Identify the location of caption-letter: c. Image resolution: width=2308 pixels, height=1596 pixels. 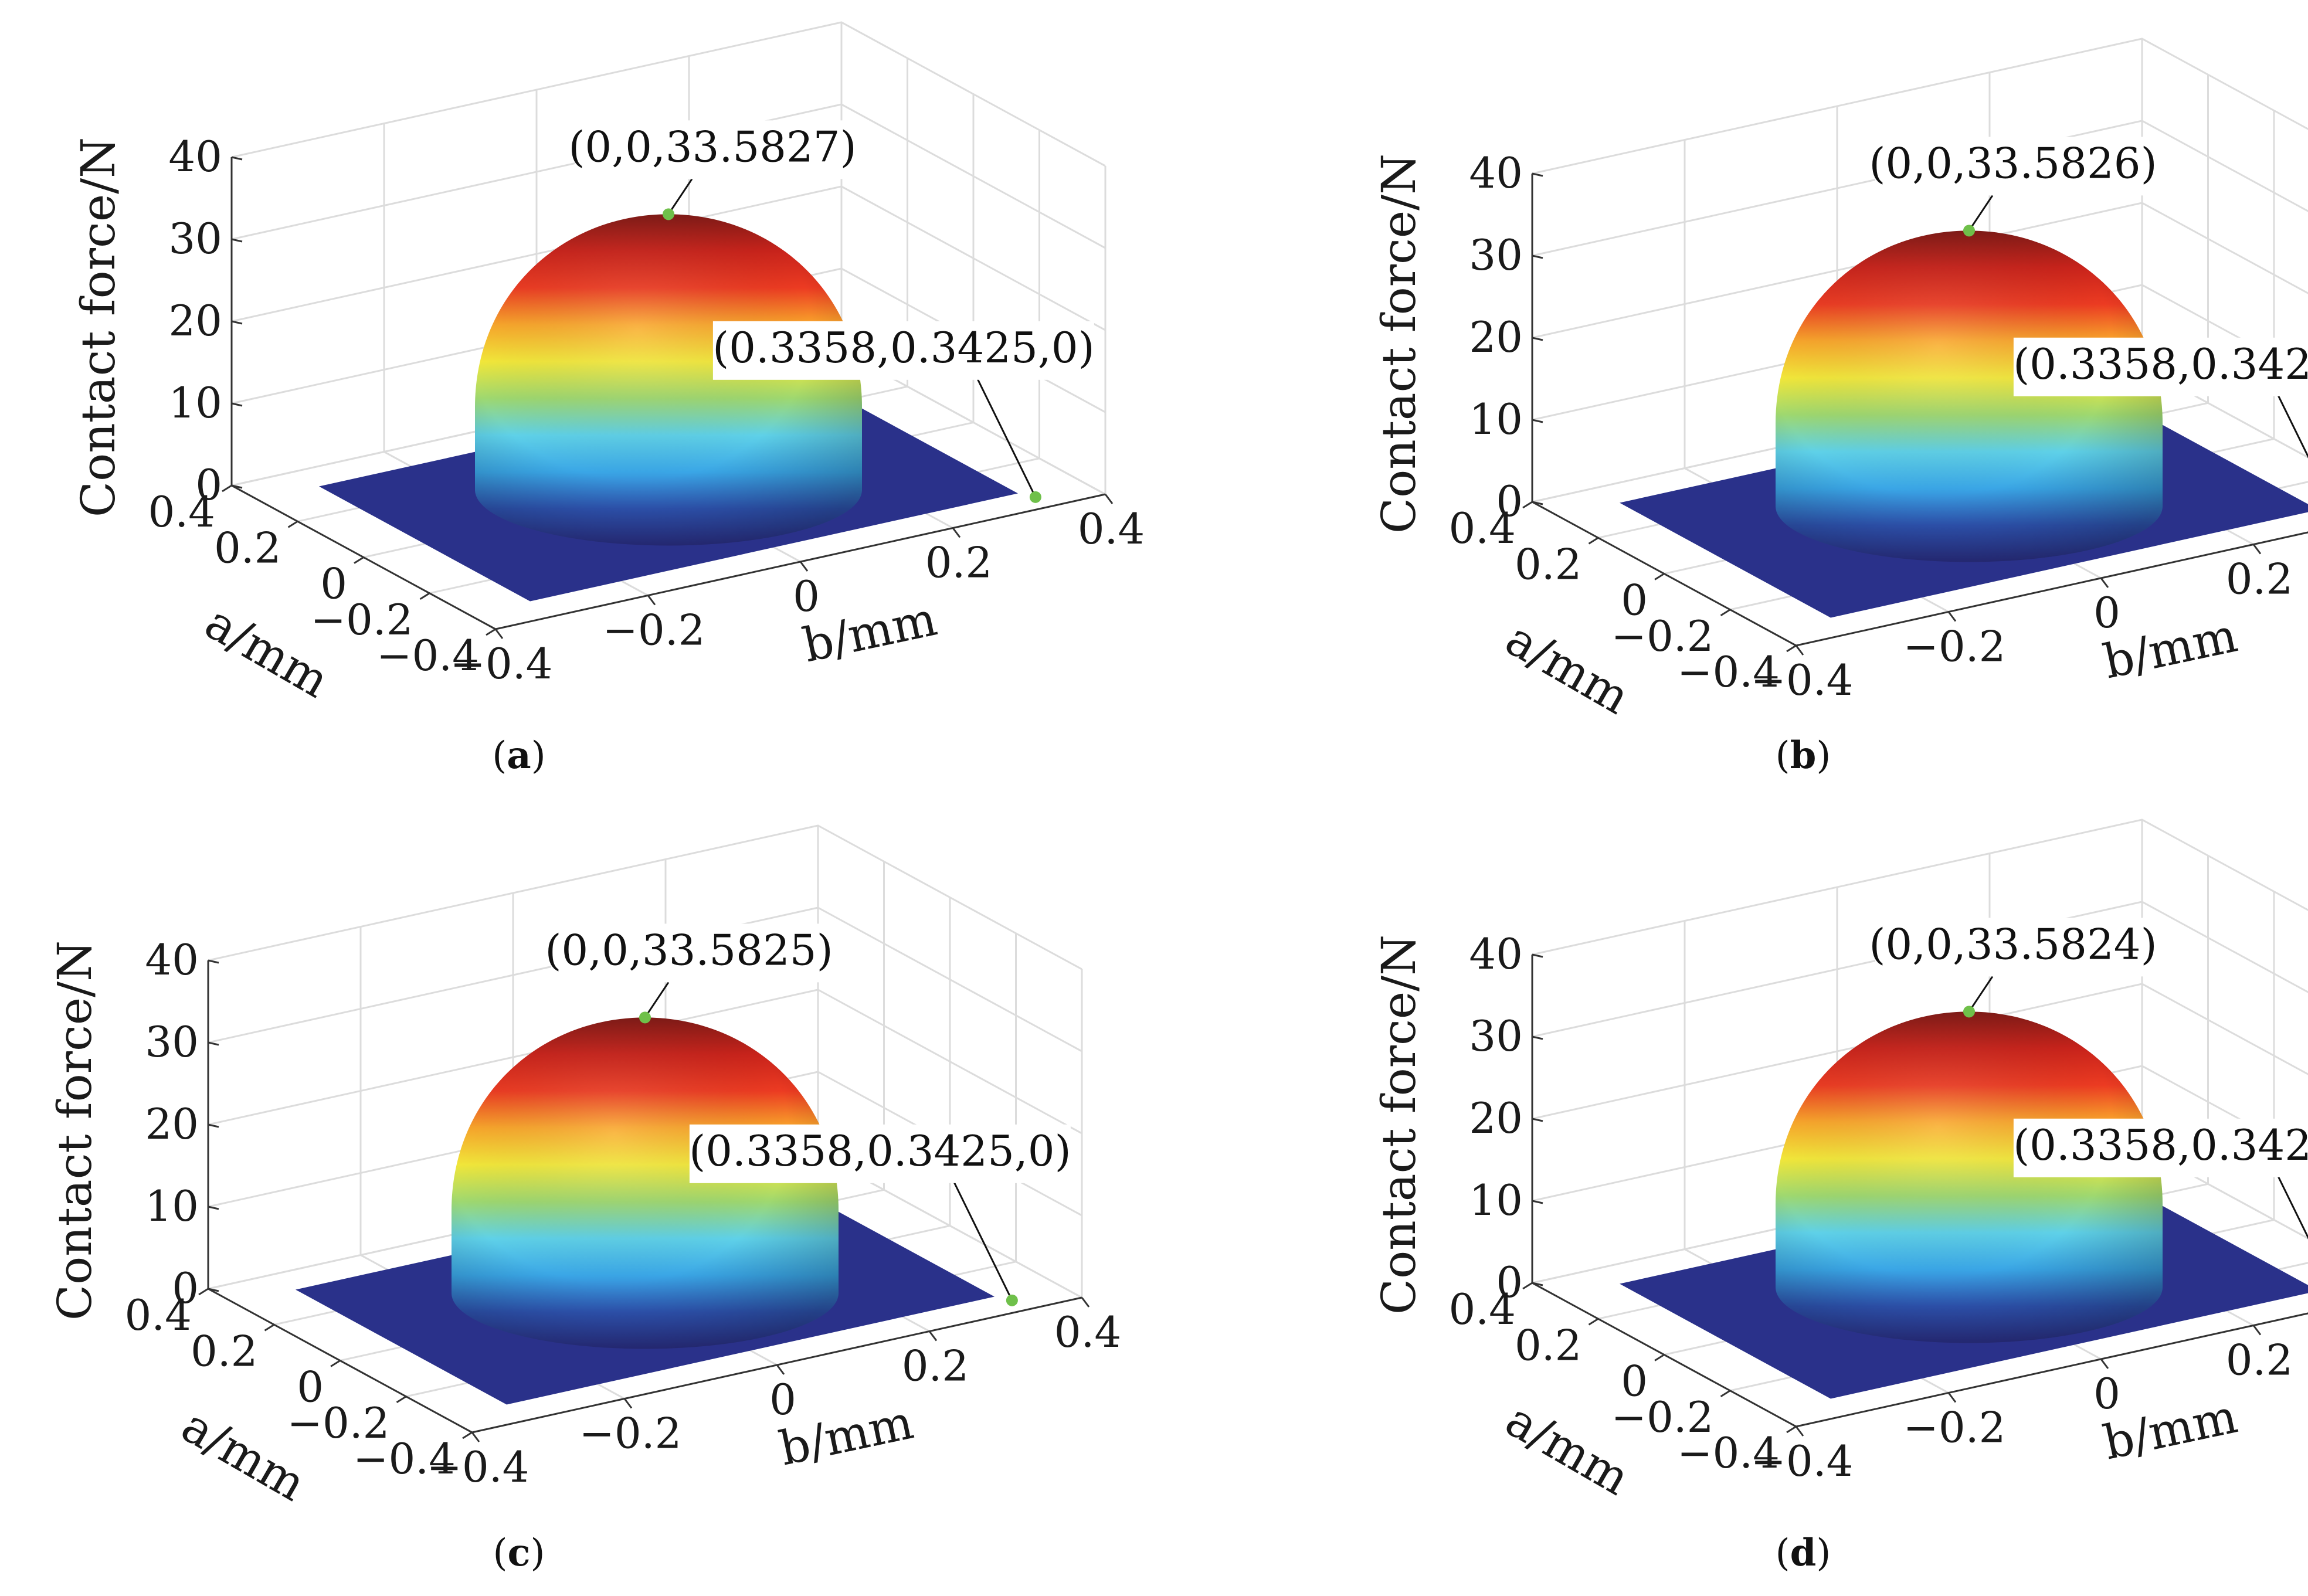
(519, 1553).